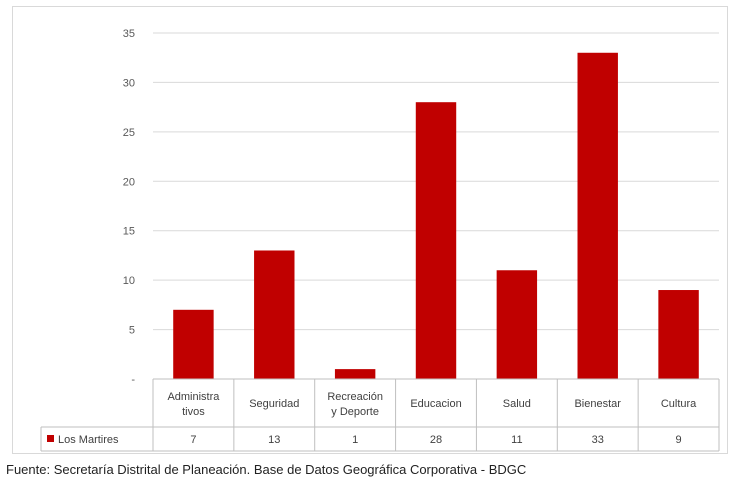 This screenshot has height=484, width=734. Describe the element at coordinates (598, 440) in the screenshot. I see `table-value: 33` at that location.